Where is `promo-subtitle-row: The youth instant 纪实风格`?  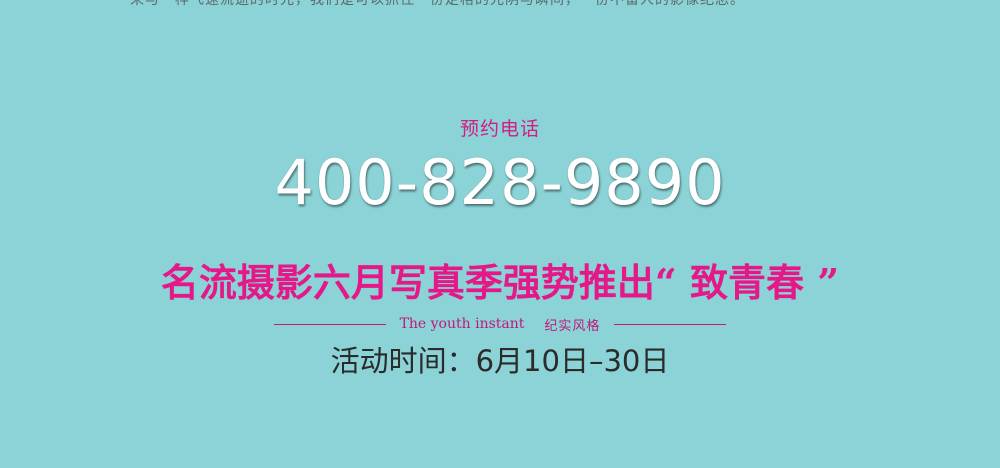
promo-subtitle-row: The youth instant 纪实风格 is located at coordinates (500, 324).